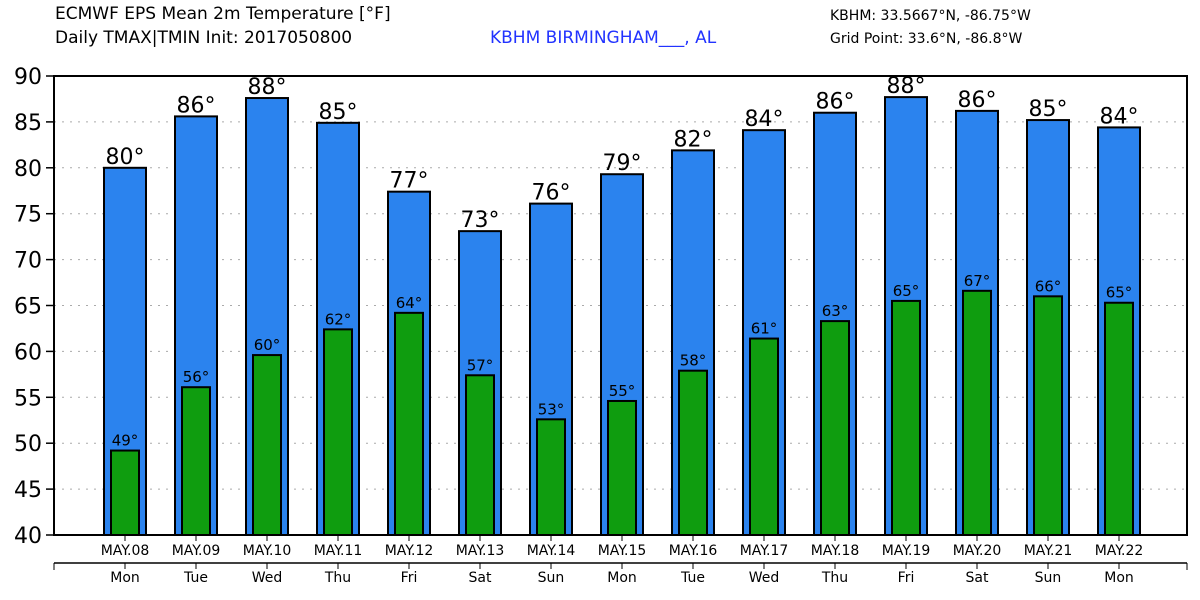 The width and height of the screenshot is (1200, 600). What do you see at coordinates (764, 551) in the screenshot?
I see `x-tick-label: MAY.17` at bounding box center [764, 551].